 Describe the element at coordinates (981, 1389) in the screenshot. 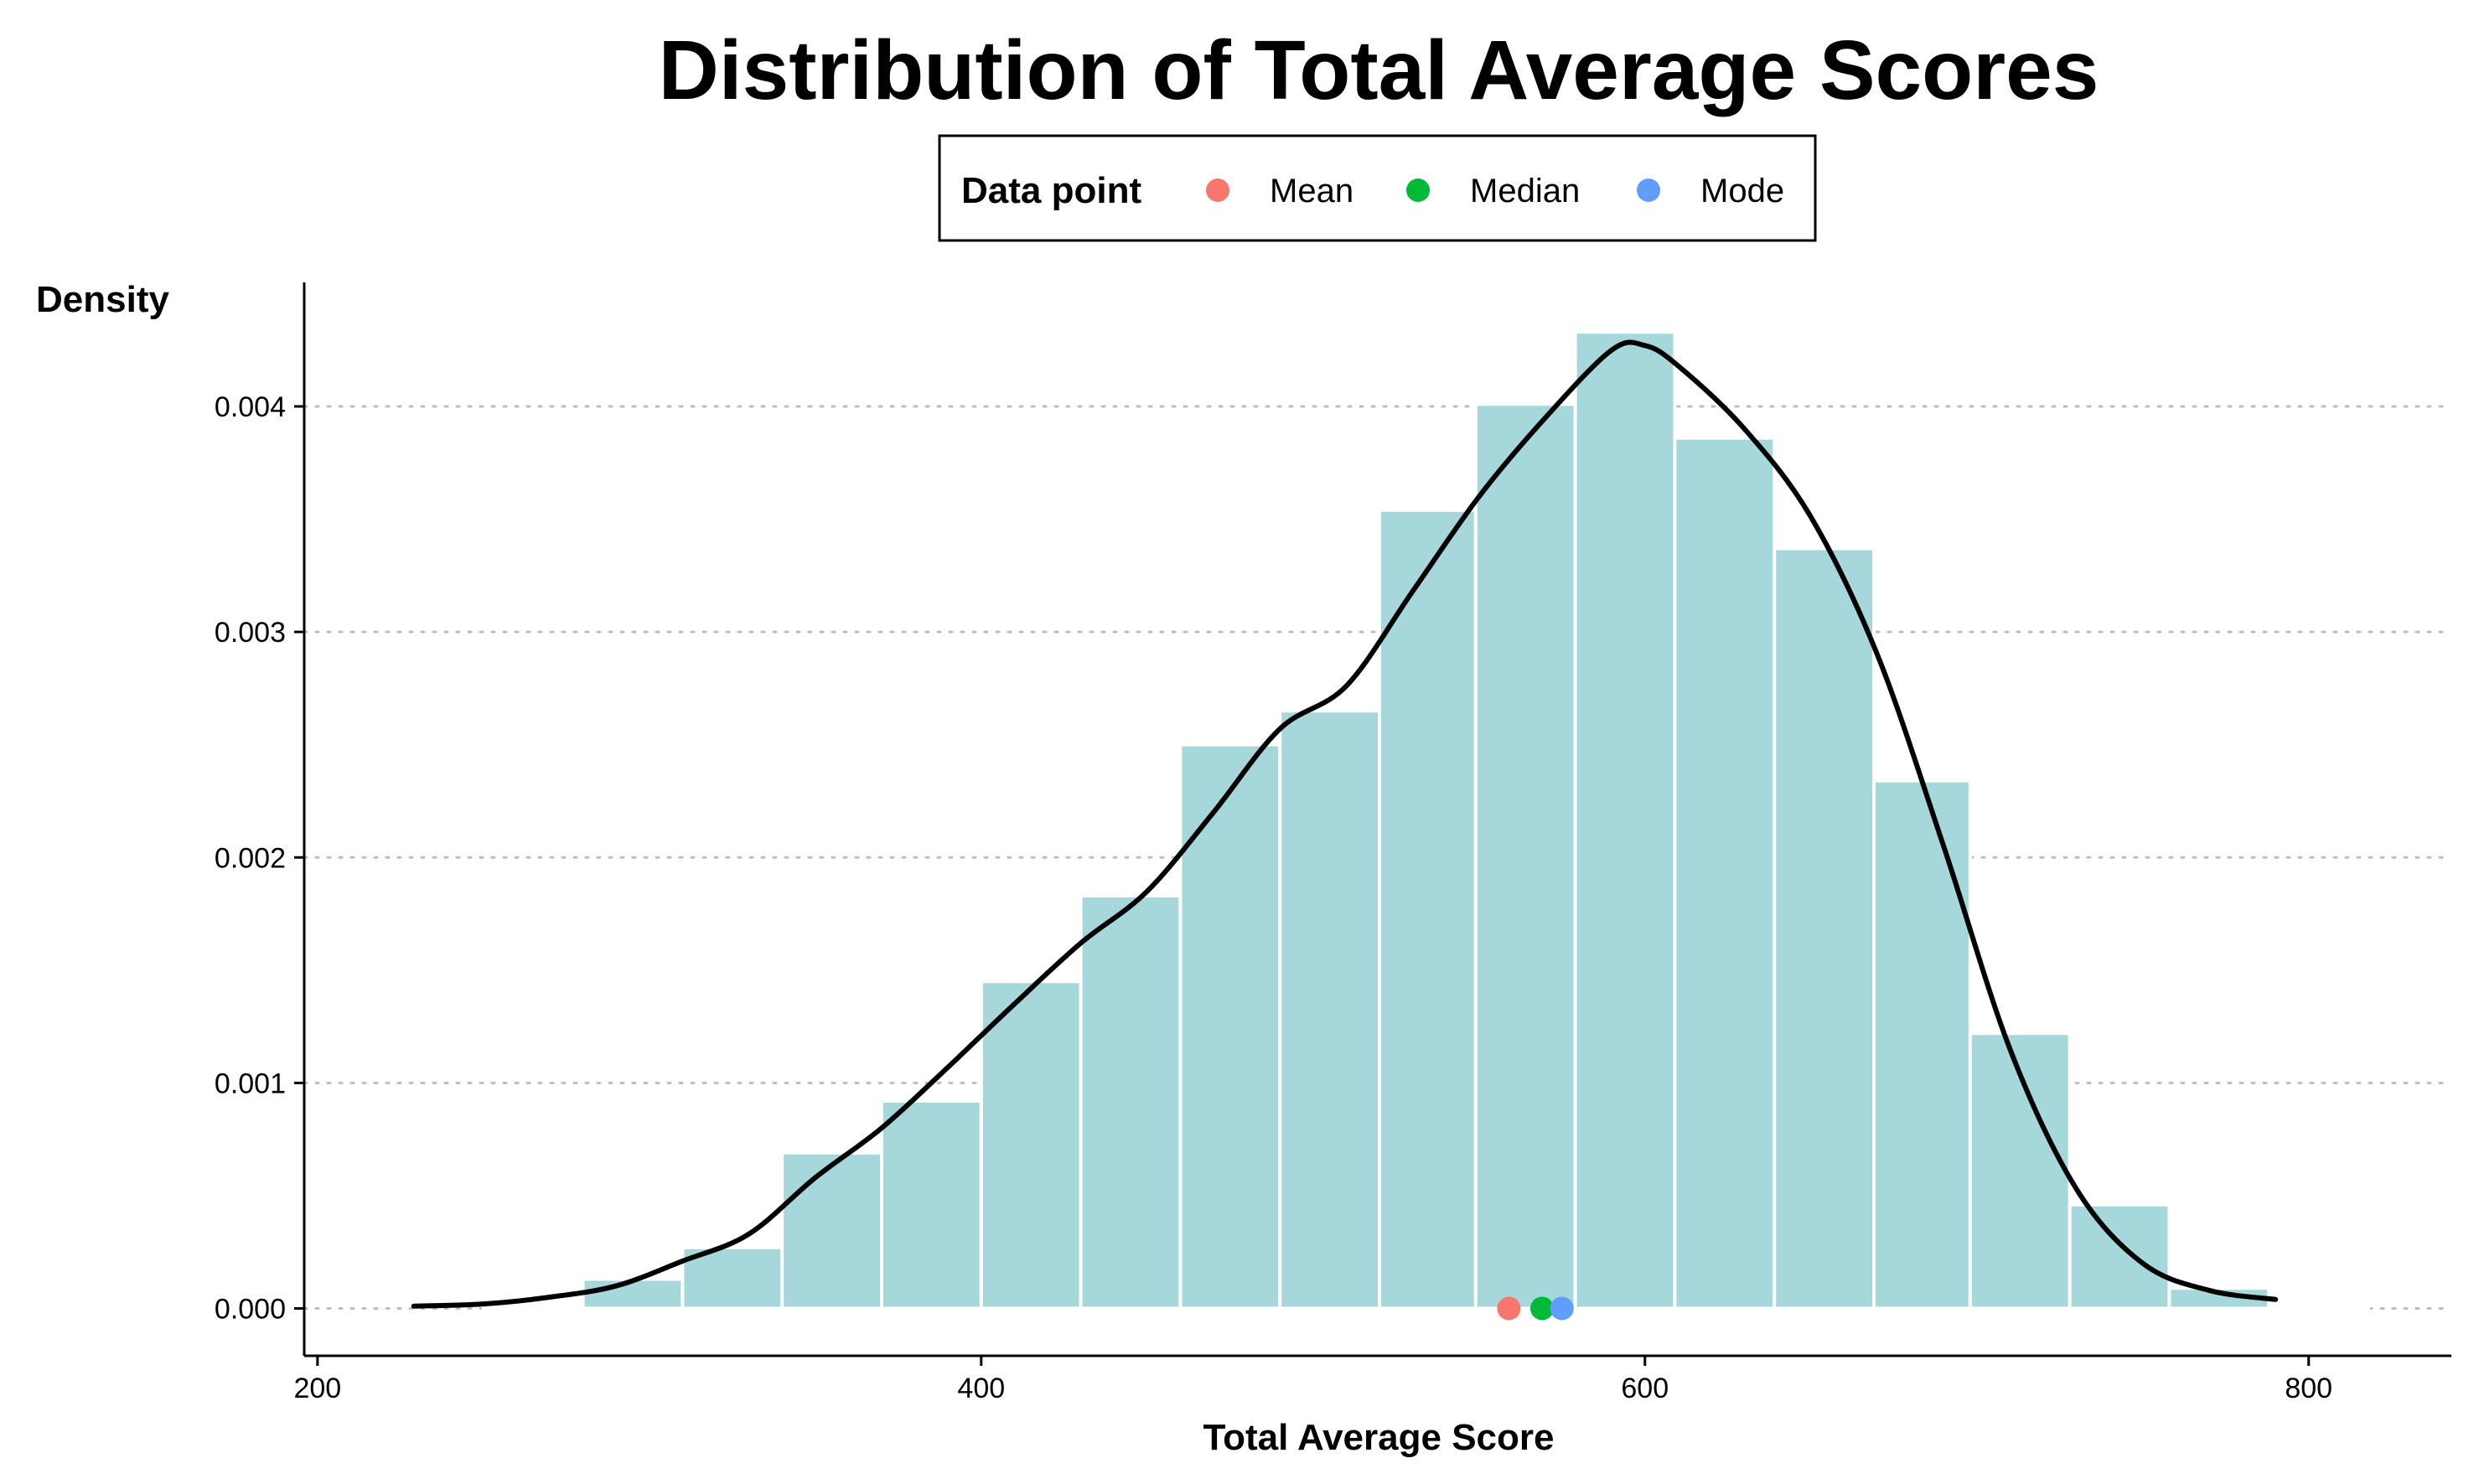

I see `x-tick-label: 400` at that location.